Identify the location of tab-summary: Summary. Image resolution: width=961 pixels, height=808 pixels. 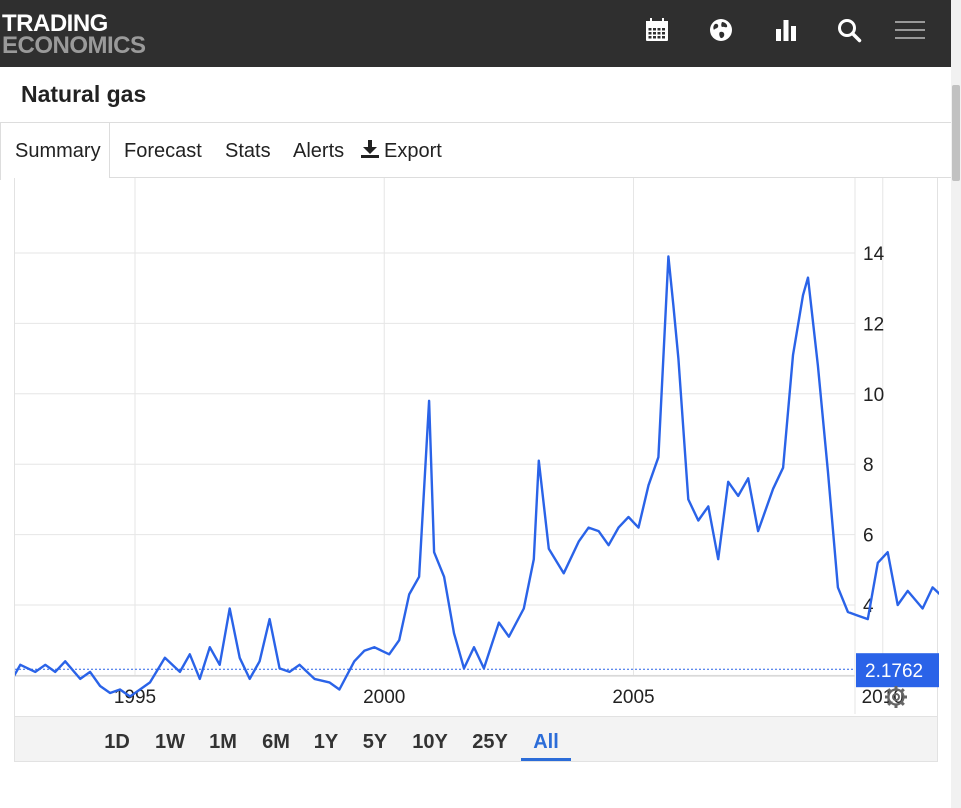
(55, 151).